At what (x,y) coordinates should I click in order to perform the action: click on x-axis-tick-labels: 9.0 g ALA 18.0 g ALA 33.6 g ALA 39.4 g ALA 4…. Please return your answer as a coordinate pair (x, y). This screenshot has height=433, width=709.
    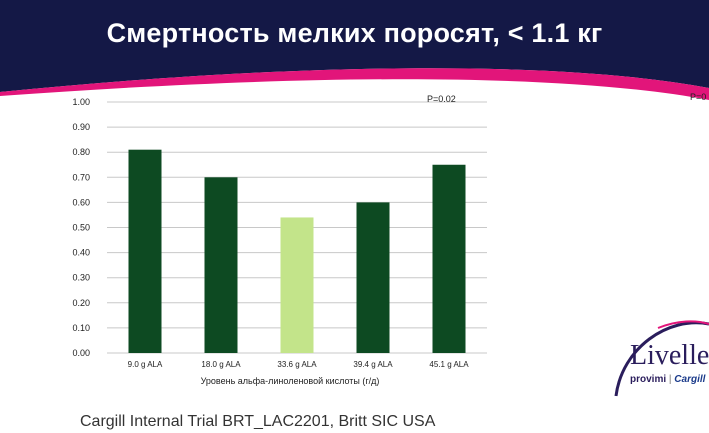
    Looking at the image, I should click on (299, 364).